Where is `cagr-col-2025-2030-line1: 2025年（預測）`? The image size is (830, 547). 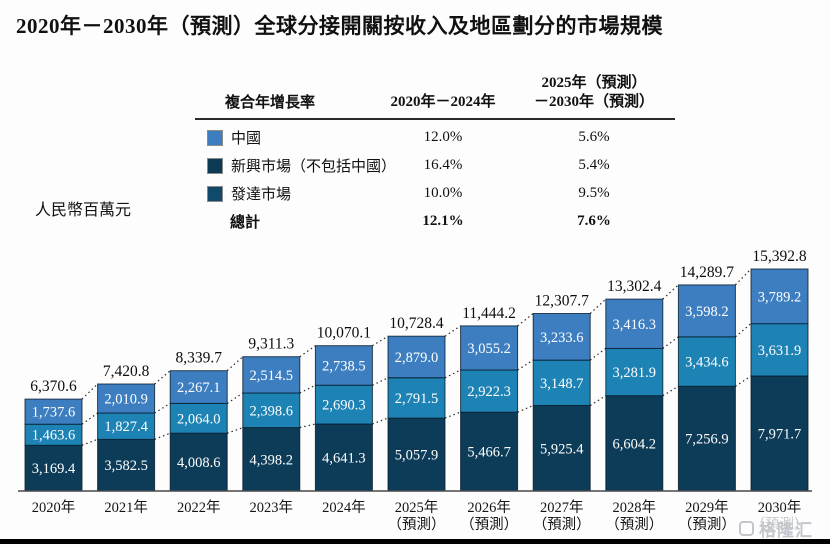 cagr-col-2025-2030-line1: 2025年（預測） is located at coordinates (594, 83).